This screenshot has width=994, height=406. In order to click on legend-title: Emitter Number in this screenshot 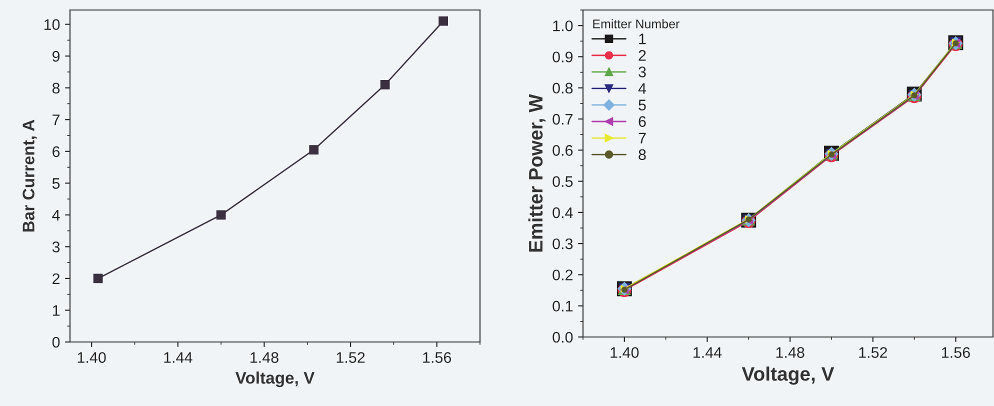, I will do `click(636, 23)`.